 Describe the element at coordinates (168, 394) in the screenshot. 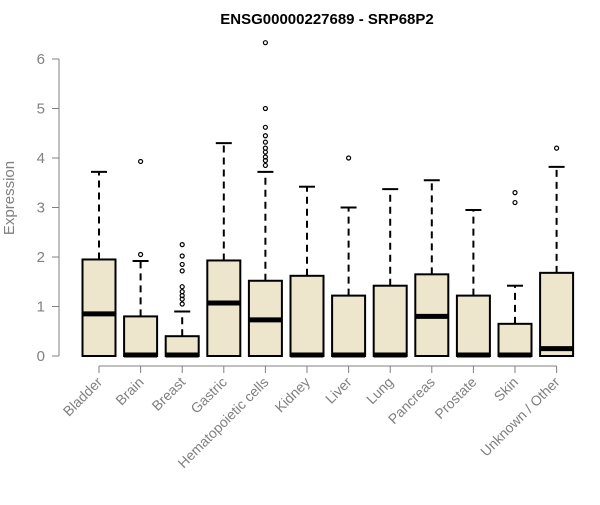

I see `x-tick-label: Breast` at that location.